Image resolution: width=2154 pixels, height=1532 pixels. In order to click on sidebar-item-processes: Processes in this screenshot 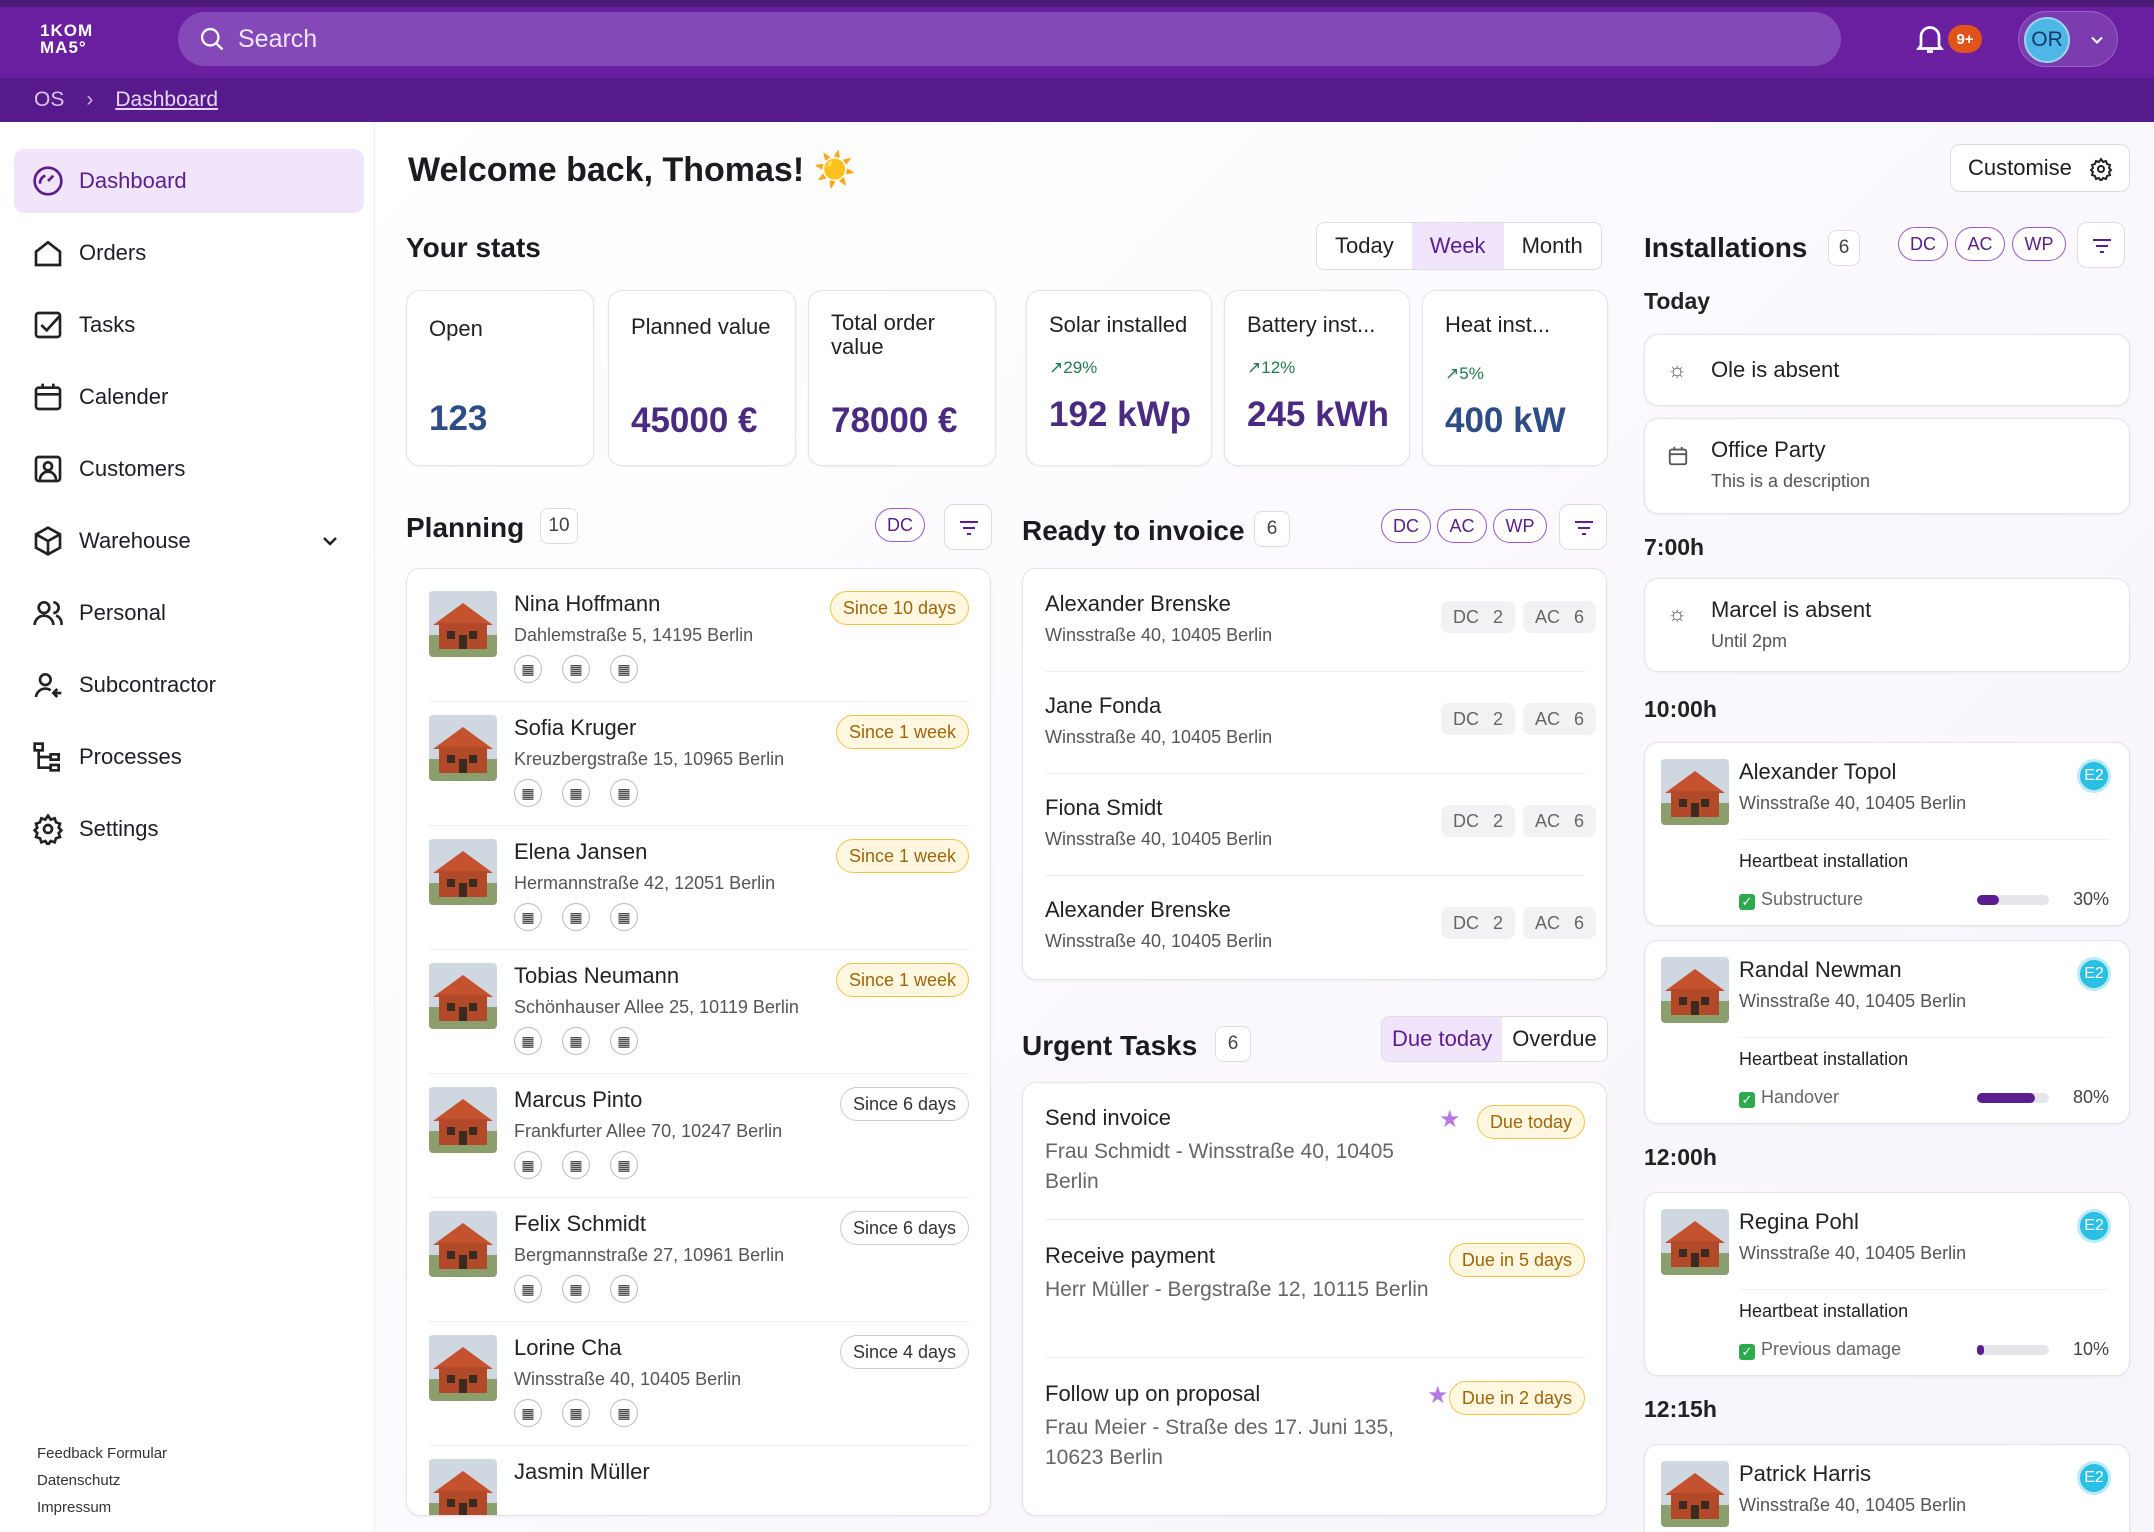, I will do `click(189, 757)`.